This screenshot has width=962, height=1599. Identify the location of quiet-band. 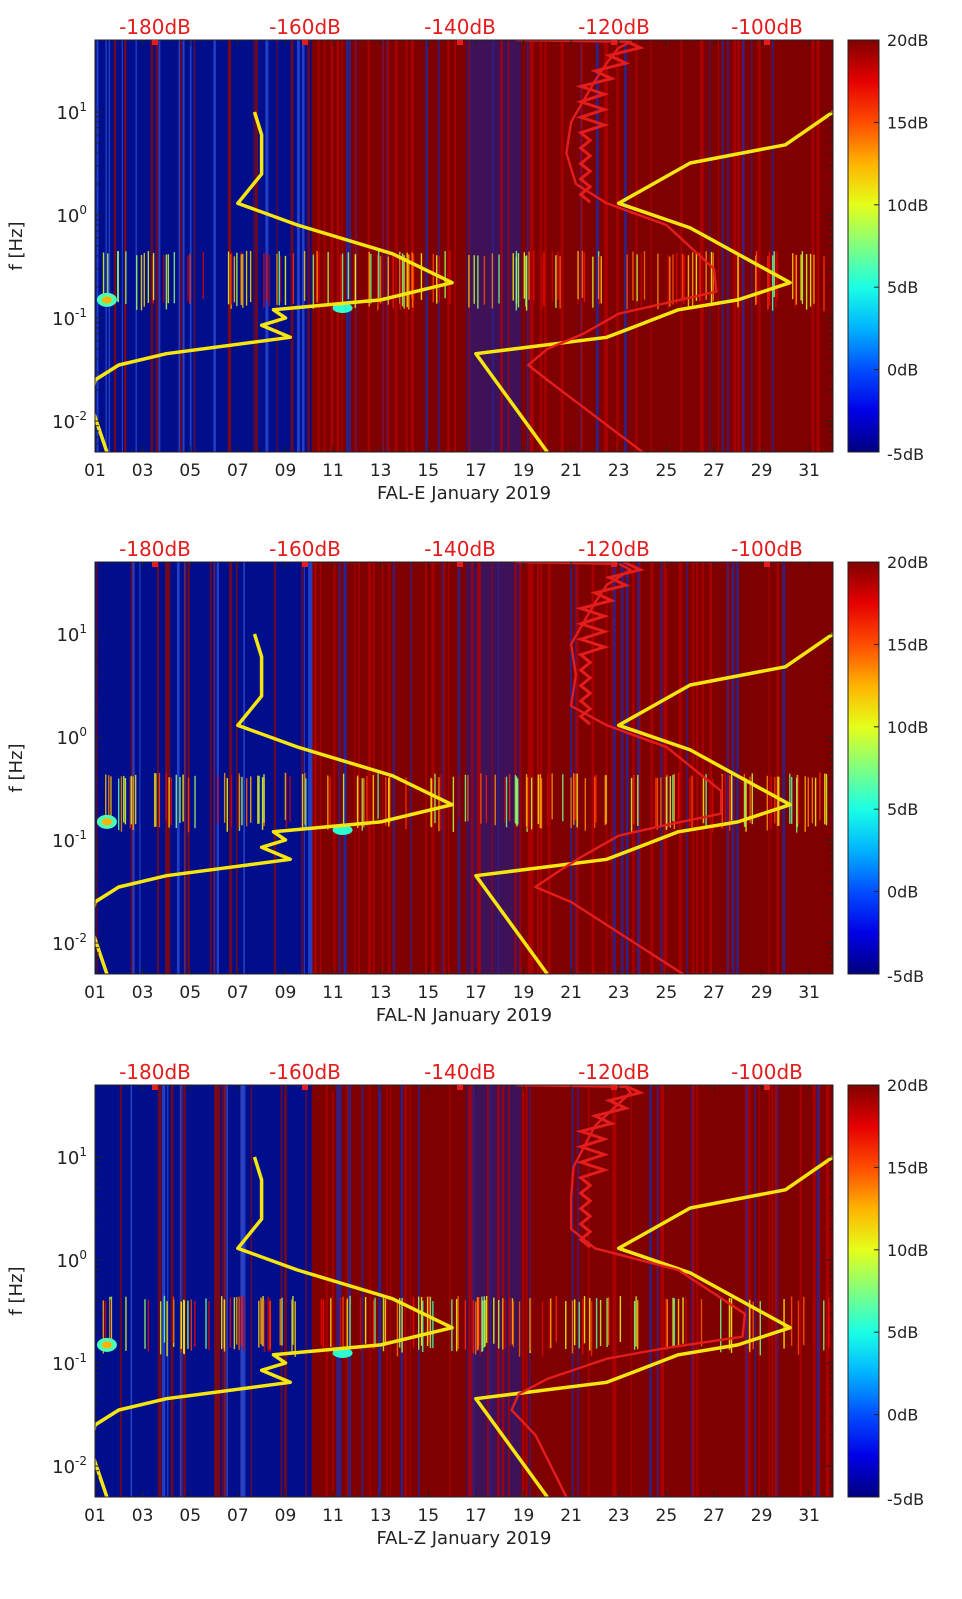
(494, 1291).